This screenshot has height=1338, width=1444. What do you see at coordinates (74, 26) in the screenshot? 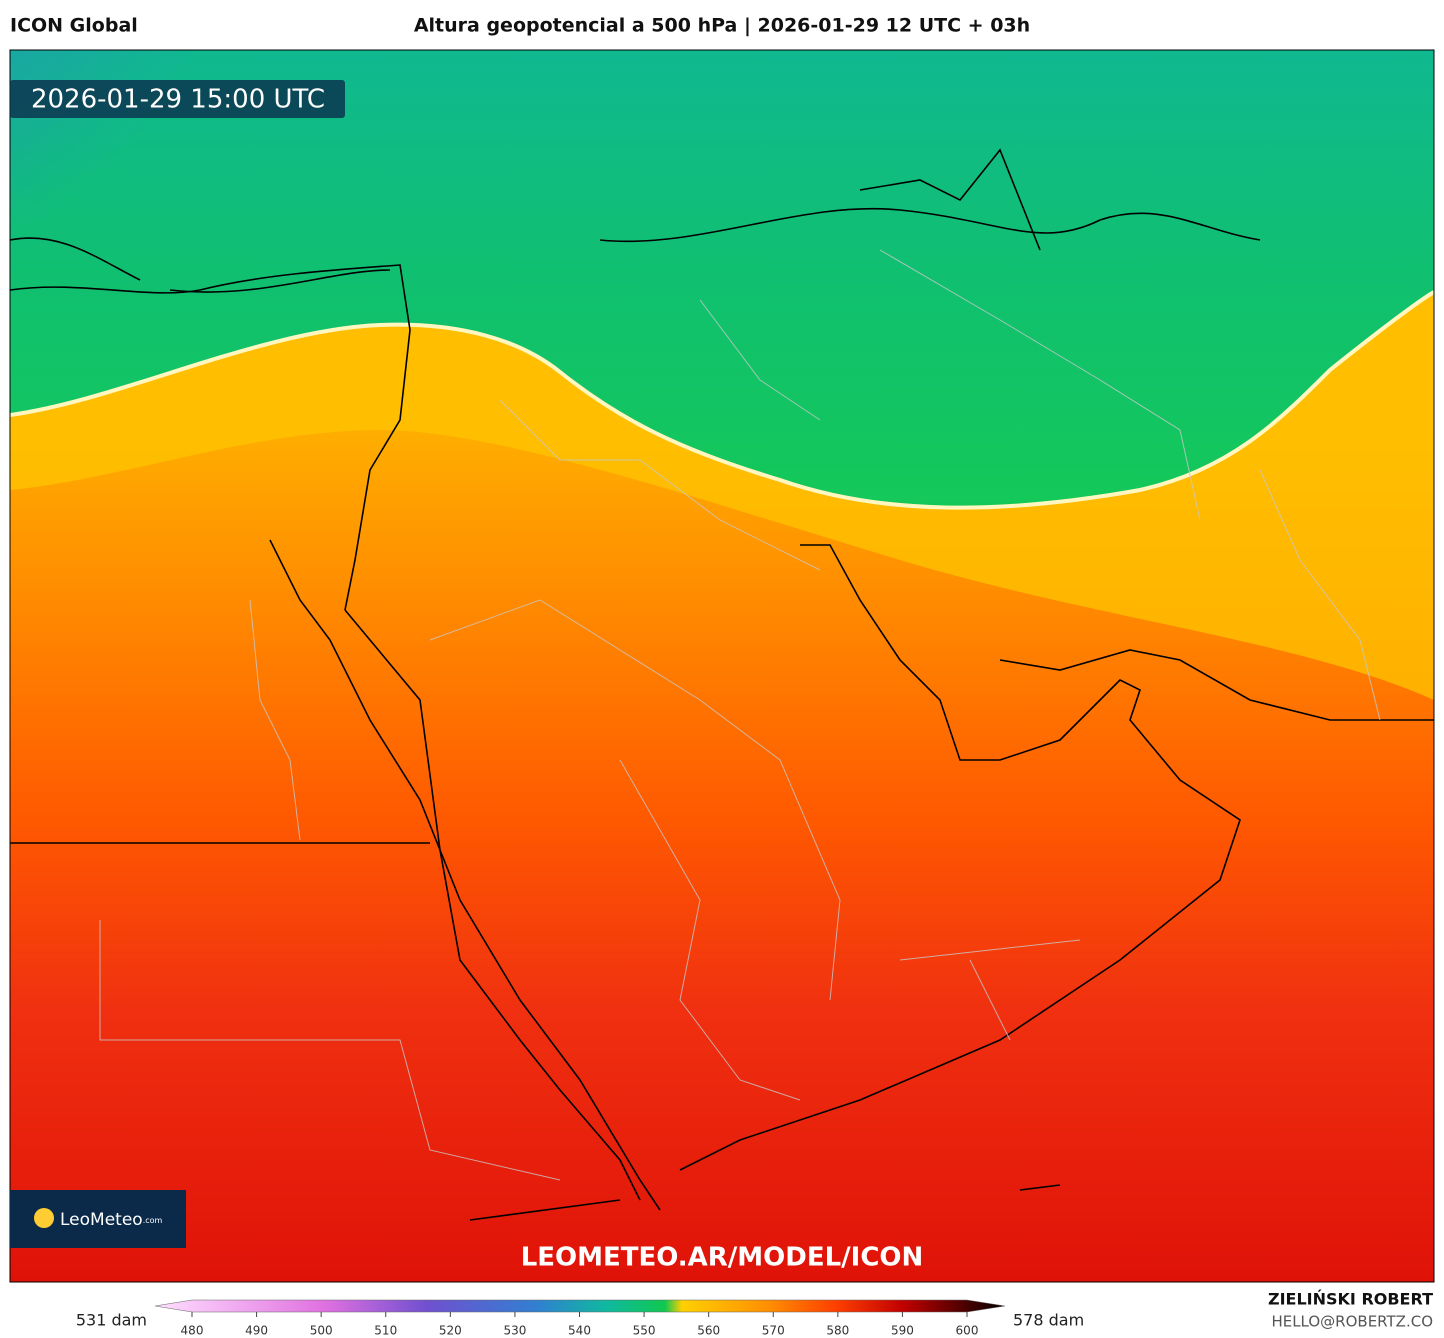
I see `model-name: ICON Global` at bounding box center [74, 26].